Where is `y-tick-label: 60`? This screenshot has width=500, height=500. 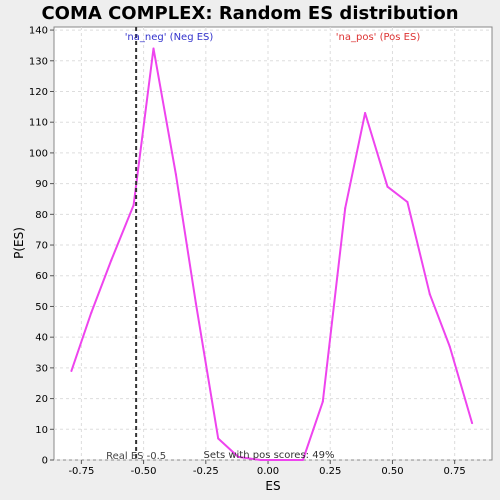
y-tick-label: 60 is located at coordinates (41, 276).